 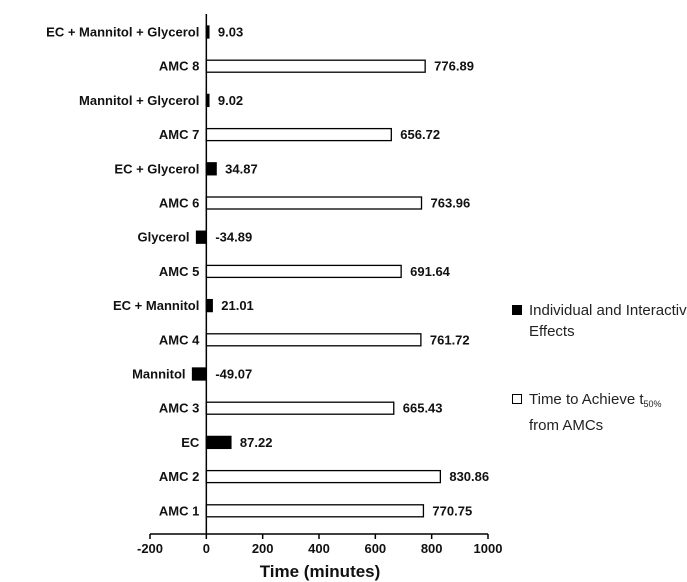 I want to click on x-tick-label-4: 600, so click(x=375, y=548).